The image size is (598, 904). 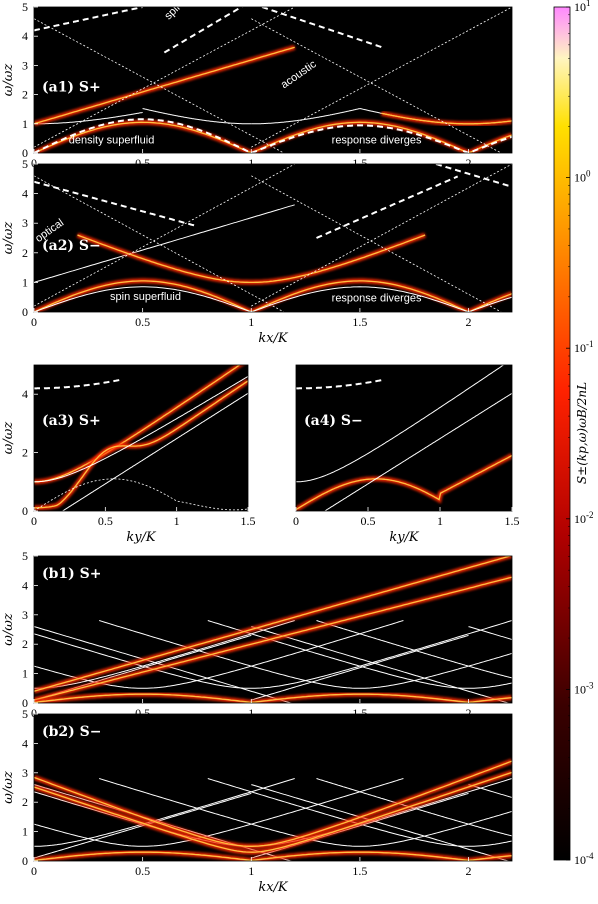 What do you see at coordinates (273, 887) in the screenshot?
I see `x-axis-label: kx/K` at bounding box center [273, 887].